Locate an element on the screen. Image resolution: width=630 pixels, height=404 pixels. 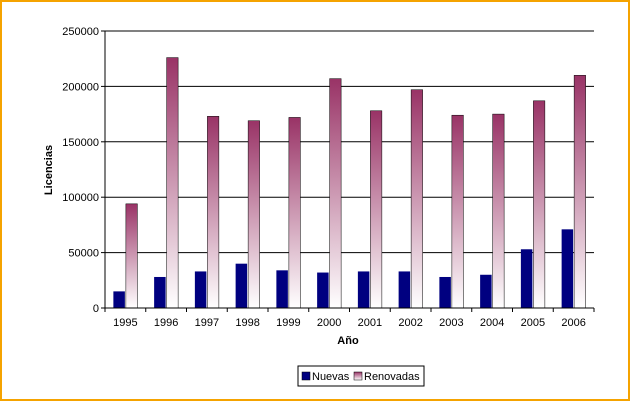
x-axis-title: Año is located at coordinates (348, 341).